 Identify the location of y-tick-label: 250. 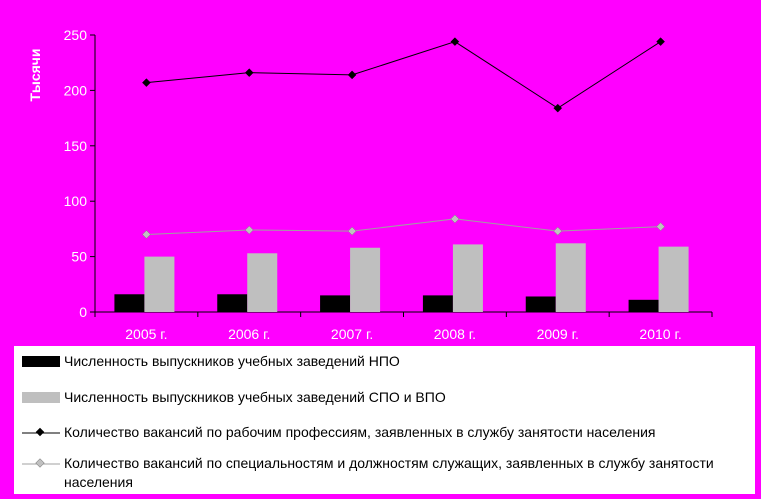
(76, 35).